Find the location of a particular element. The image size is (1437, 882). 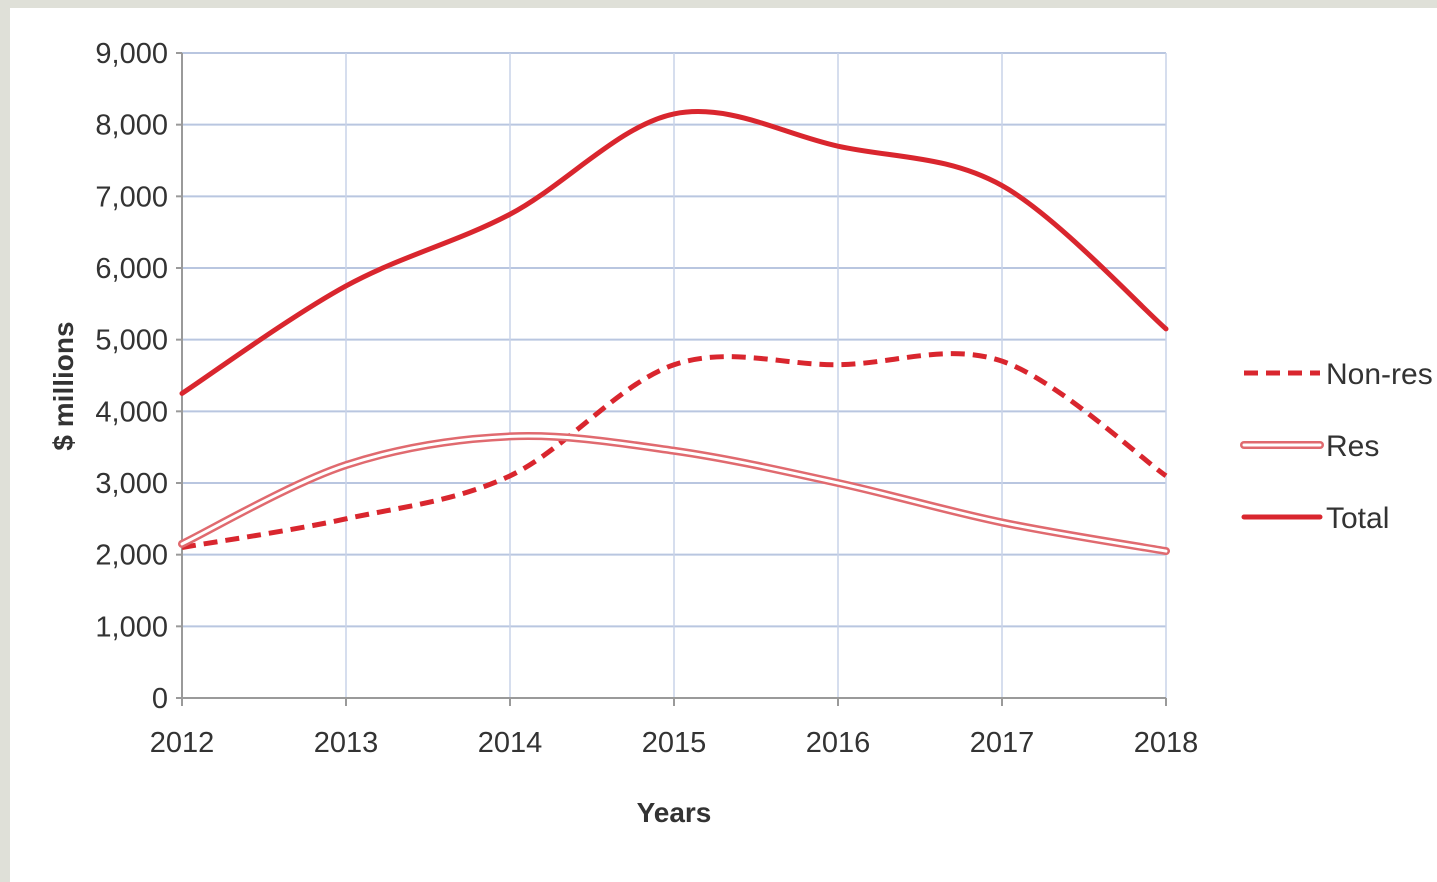

x-tick-labels: 2012 2013 2014 2015 2016 2017 2018 is located at coordinates (674, 743).